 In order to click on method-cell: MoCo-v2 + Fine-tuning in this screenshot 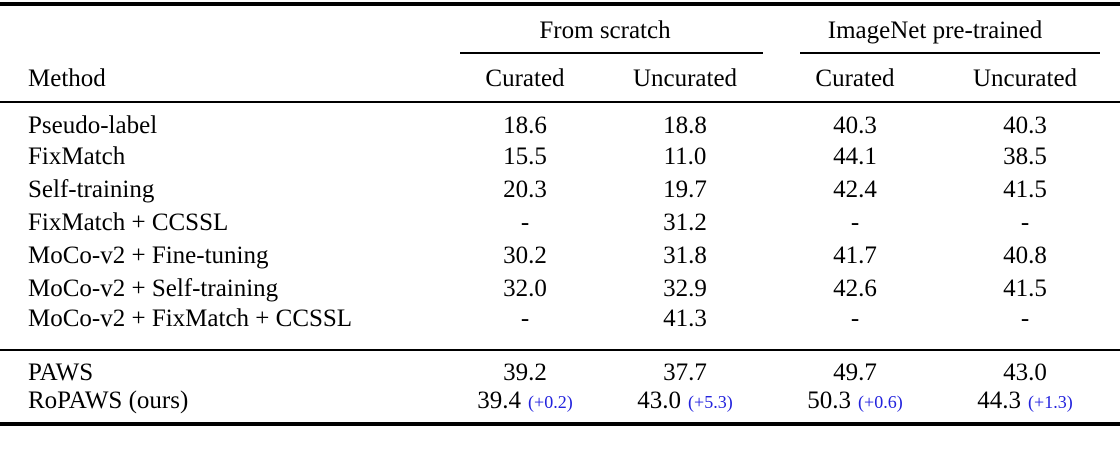, I will do `click(148, 255)`.